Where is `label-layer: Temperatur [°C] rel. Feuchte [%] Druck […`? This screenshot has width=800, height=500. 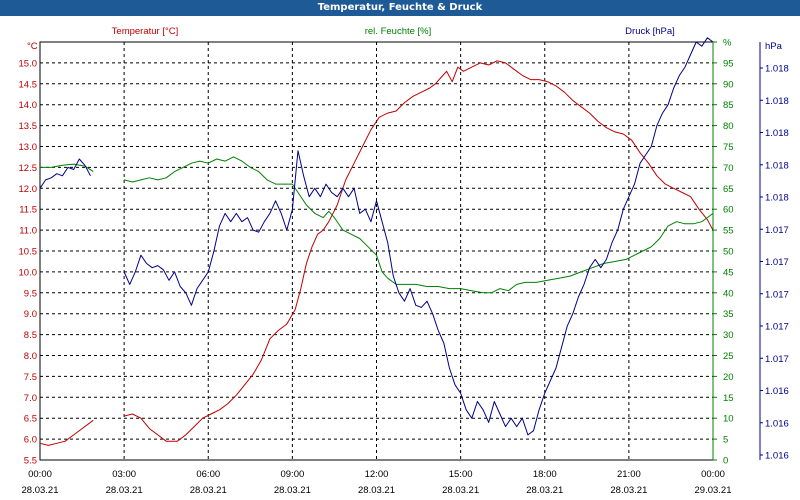
label-layer: Temperatur [°C] rel. Feuchte [%] Druck [… is located at coordinates (405, 39).